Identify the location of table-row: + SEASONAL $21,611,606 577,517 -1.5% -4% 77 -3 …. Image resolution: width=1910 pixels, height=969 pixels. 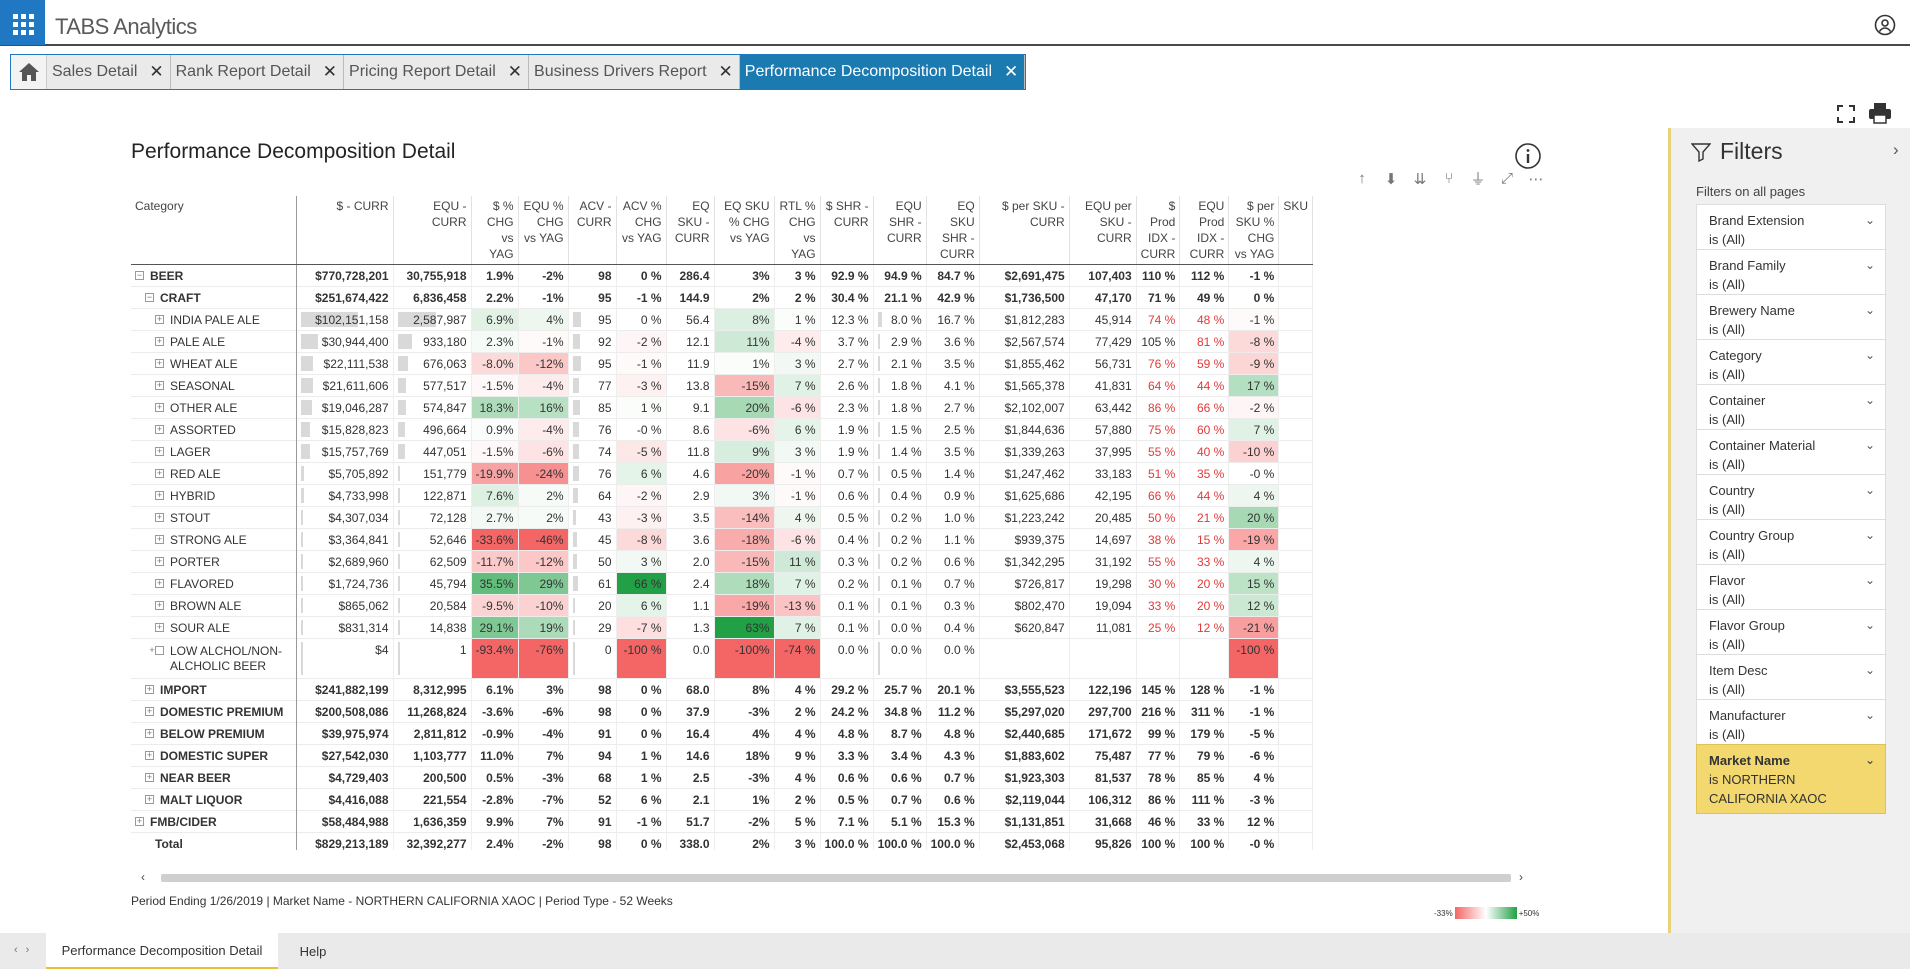
(722, 385).